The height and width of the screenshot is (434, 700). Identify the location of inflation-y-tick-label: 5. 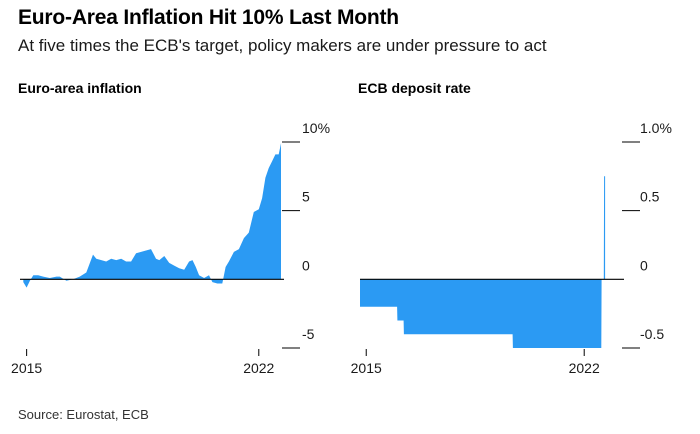
(306, 197).